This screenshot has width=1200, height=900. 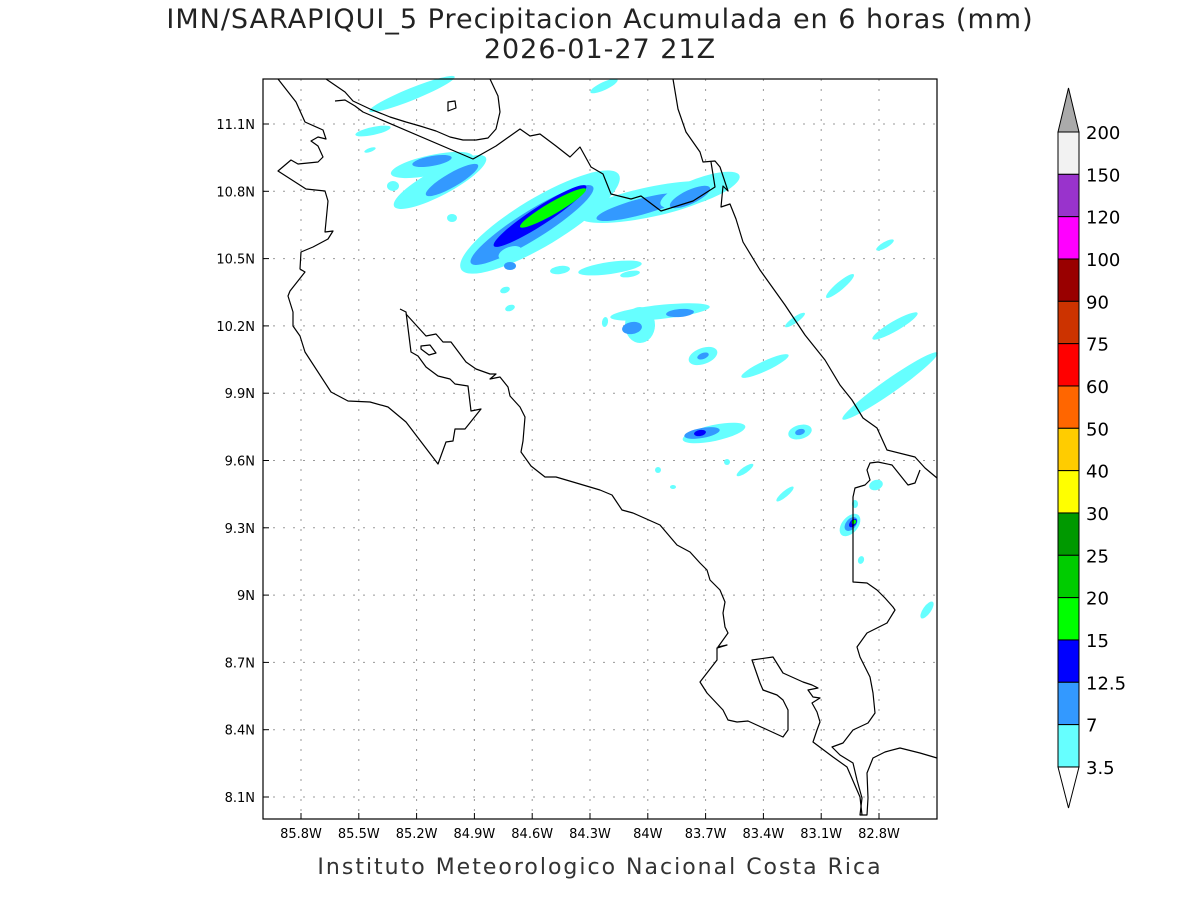 I want to click on colorbar-under-triangle, so click(x=1068, y=787).